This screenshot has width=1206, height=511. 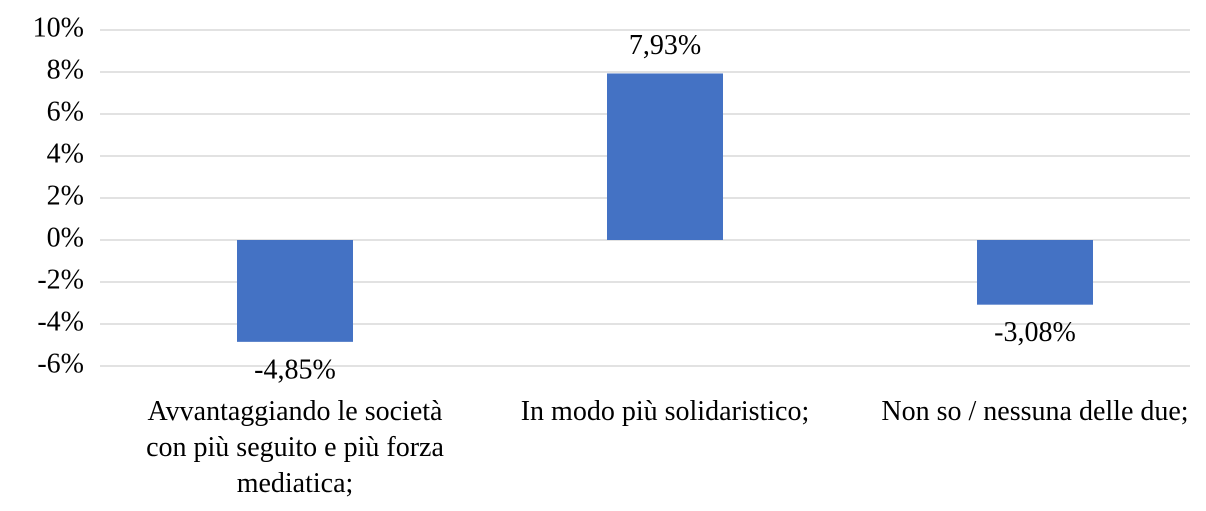 What do you see at coordinates (1035, 411) in the screenshot?
I see `x-tick-label: Non so / nessuna delle due;` at bounding box center [1035, 411].